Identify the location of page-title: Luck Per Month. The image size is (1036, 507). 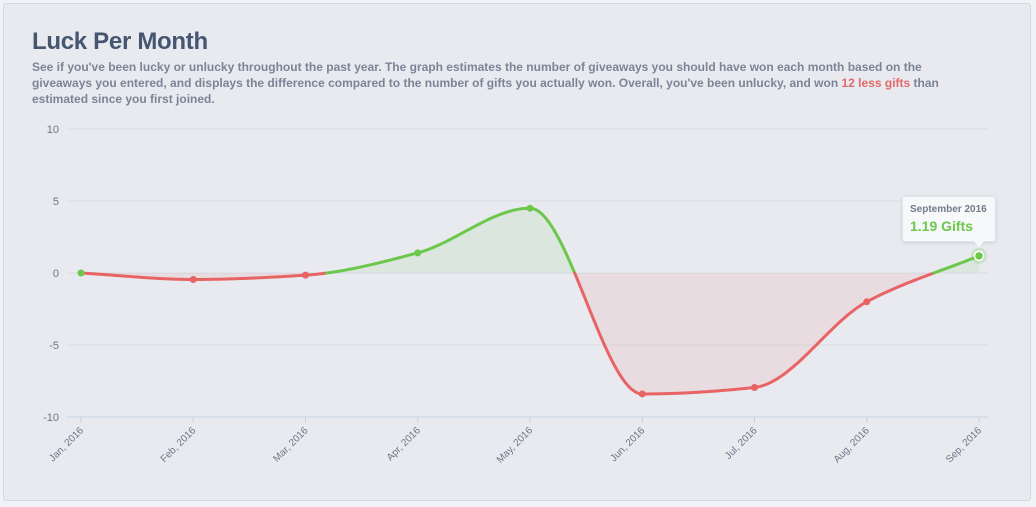
(120, 41).